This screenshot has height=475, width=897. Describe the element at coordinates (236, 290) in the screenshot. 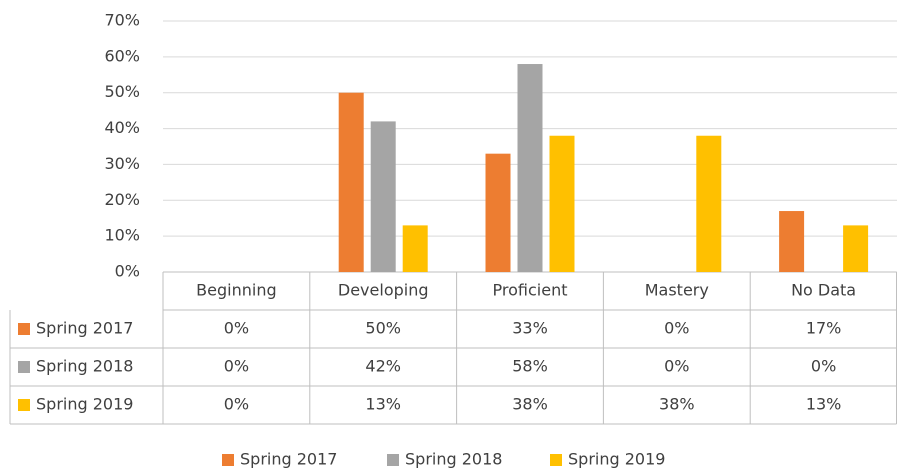

I see `category-label: Beginning` at that location.